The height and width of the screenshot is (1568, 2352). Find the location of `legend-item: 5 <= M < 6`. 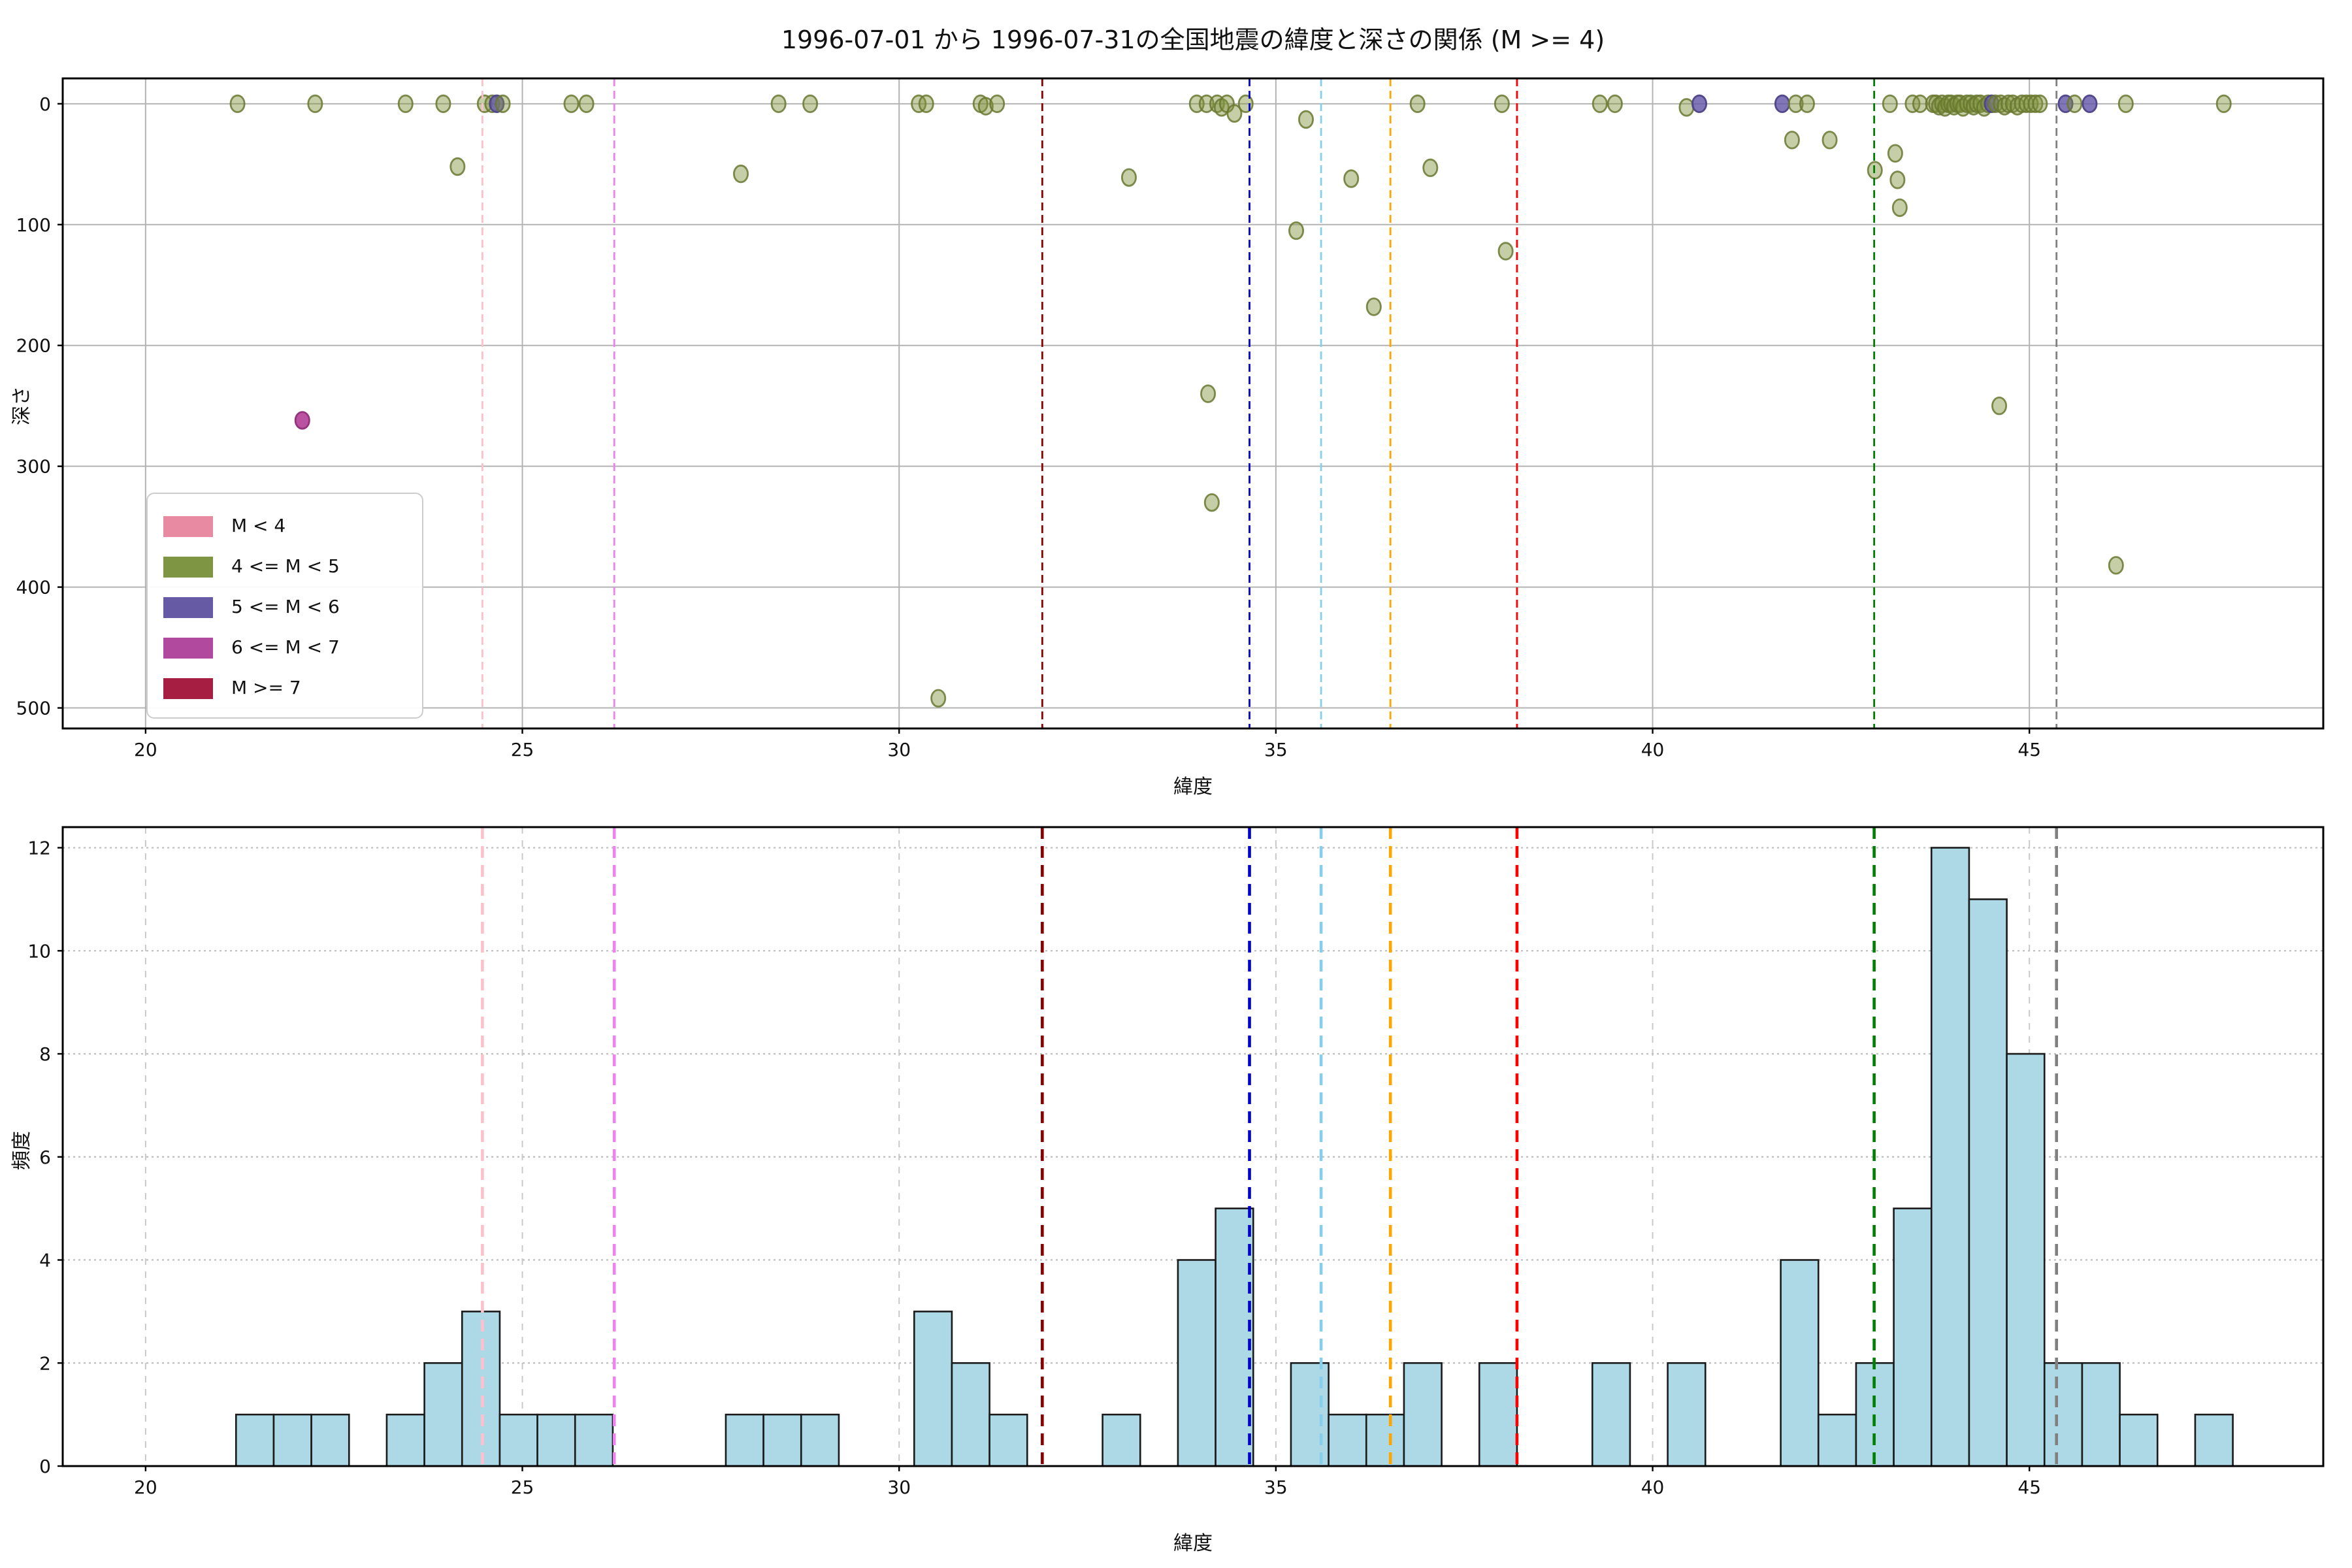

legend-item: 5 <= M < 6 is located at coordinates (286, 607).